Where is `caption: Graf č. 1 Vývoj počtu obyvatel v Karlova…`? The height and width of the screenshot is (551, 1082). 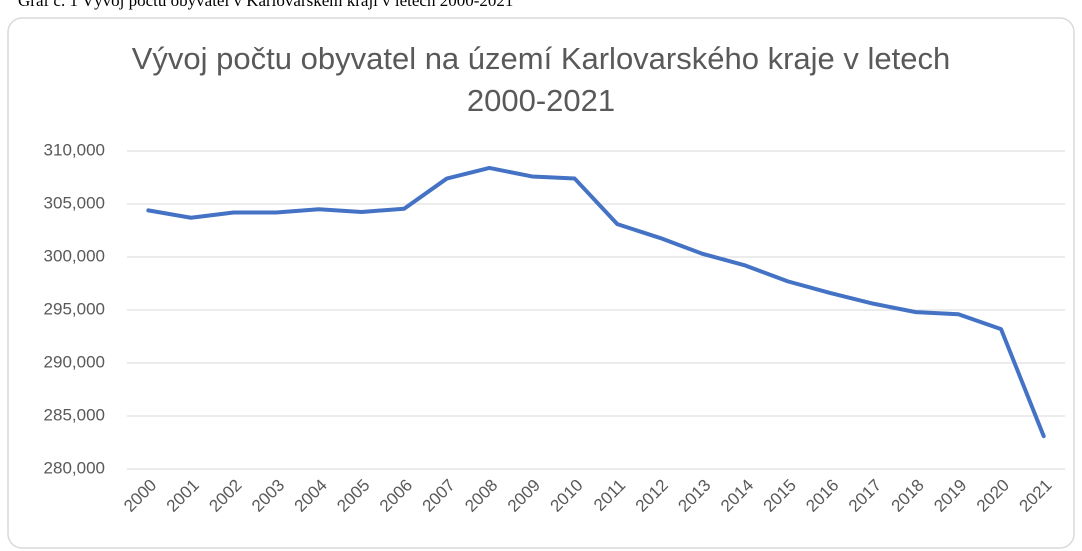
caption: Graf č. 1 Vývoj počtu obyvatel v Karlova… is located at coordinates (266, 5).